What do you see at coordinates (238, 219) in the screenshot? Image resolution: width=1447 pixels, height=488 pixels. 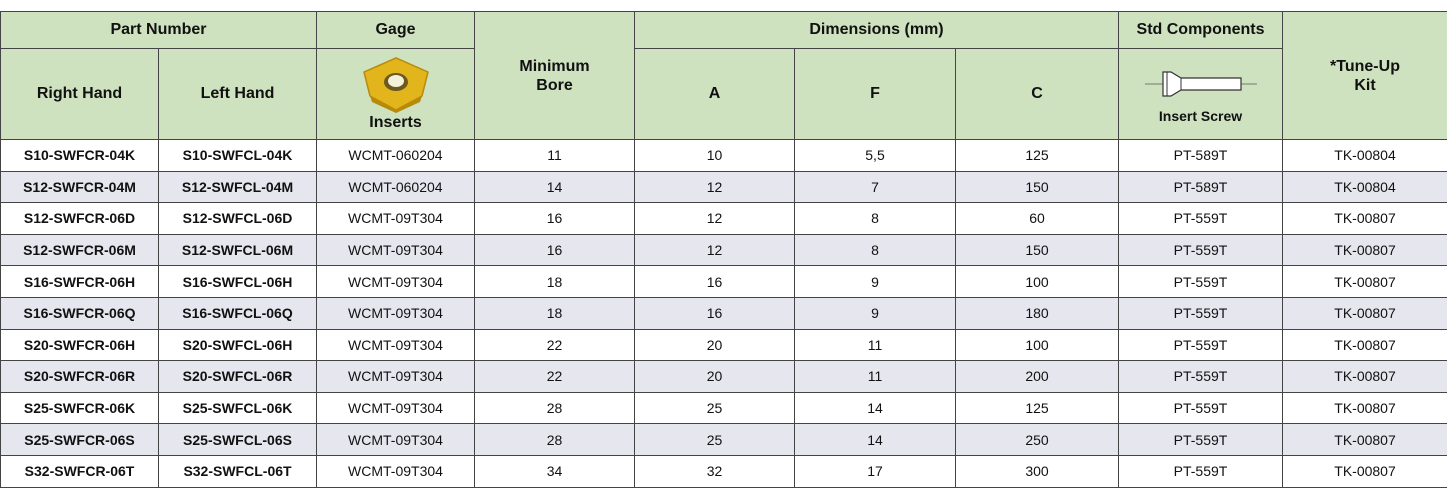 I see `table-cell: S12-SWFCL-06D` at bounding box center [238, 219].